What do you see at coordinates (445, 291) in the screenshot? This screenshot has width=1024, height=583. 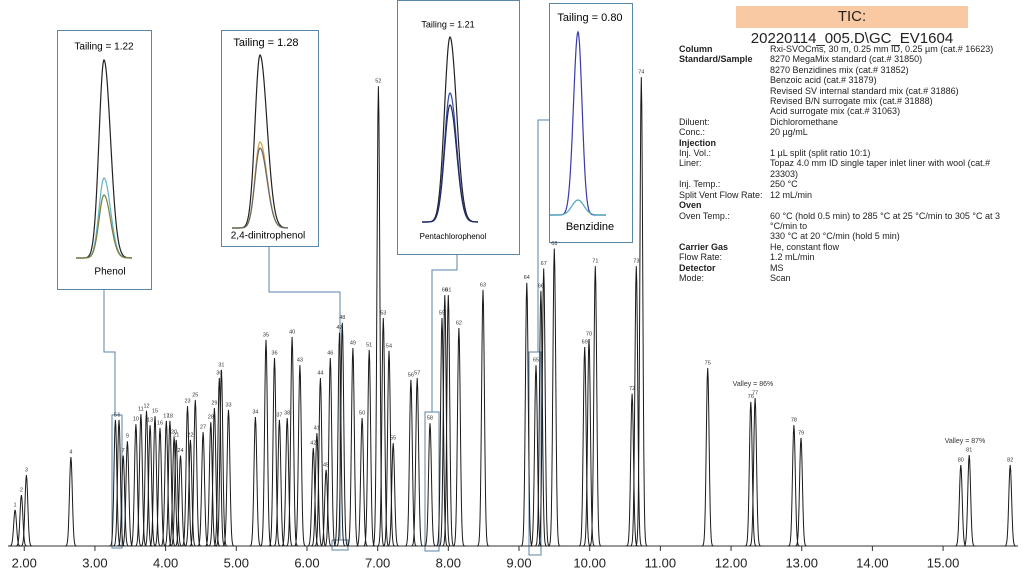 I see `peak-label: 60` at bounding box center [445, 291].